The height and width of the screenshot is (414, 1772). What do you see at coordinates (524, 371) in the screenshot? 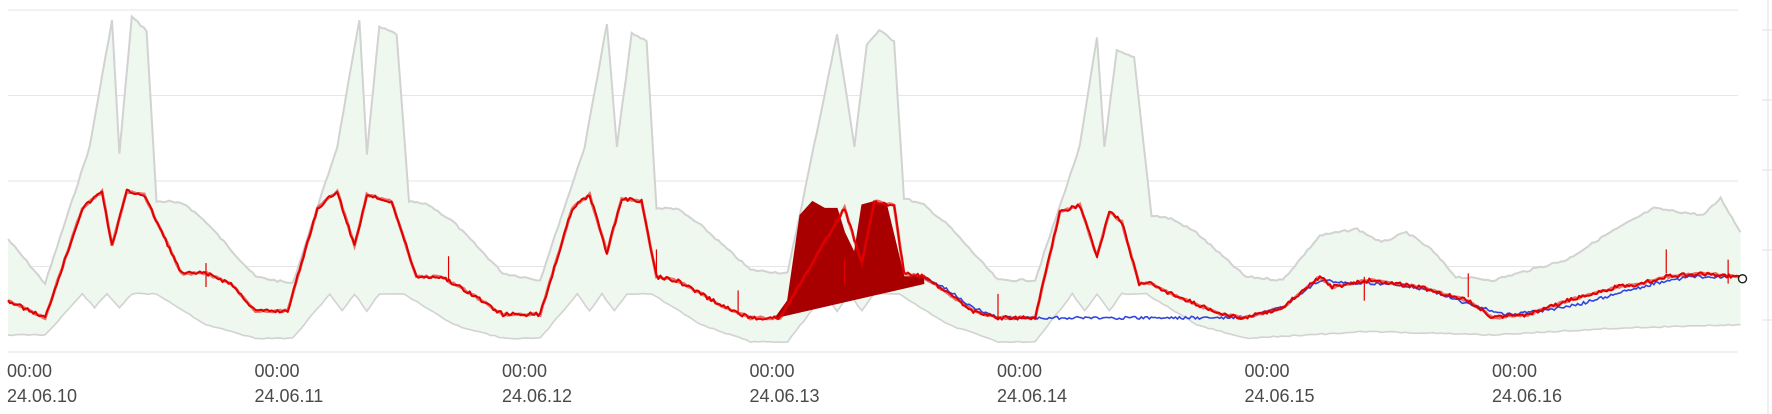
I see `x-tick-time-2: 00:00` at bounding box center [524, 371].